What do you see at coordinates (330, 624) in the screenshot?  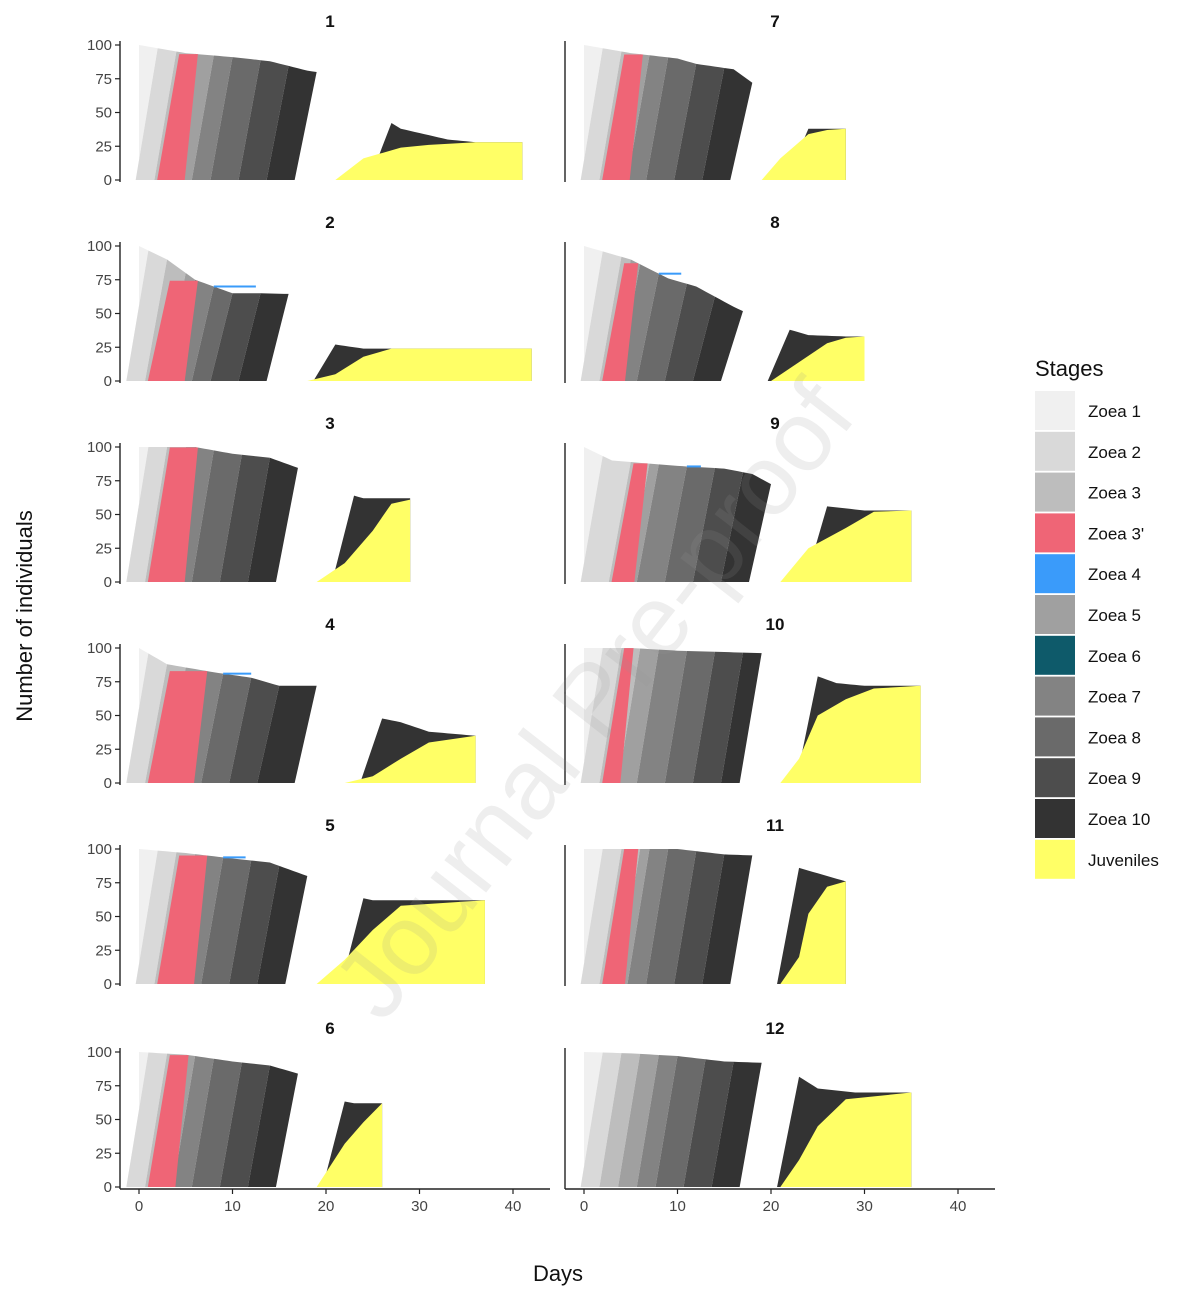 I see `panel-title: 4` at bounding box center [330, 624].